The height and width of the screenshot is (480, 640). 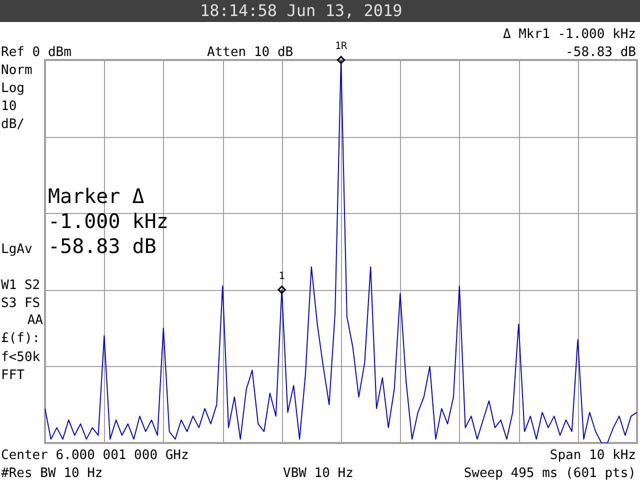 What do you see at coordinates (20, 338) in the screenshot?
I see `text: £(f):` at bounding box center [20, 338].